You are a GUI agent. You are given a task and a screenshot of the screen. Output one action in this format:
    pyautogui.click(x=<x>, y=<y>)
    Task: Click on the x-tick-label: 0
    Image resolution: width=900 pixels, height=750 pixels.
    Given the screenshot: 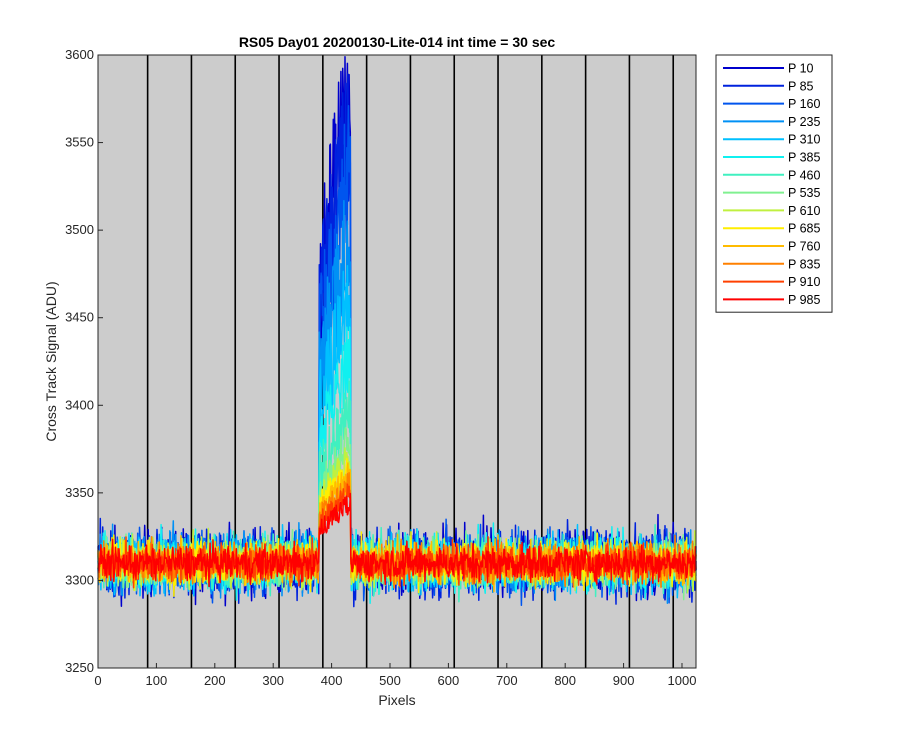 What is the action you would take?
    pyautogui.click(x=97, y=680)
    